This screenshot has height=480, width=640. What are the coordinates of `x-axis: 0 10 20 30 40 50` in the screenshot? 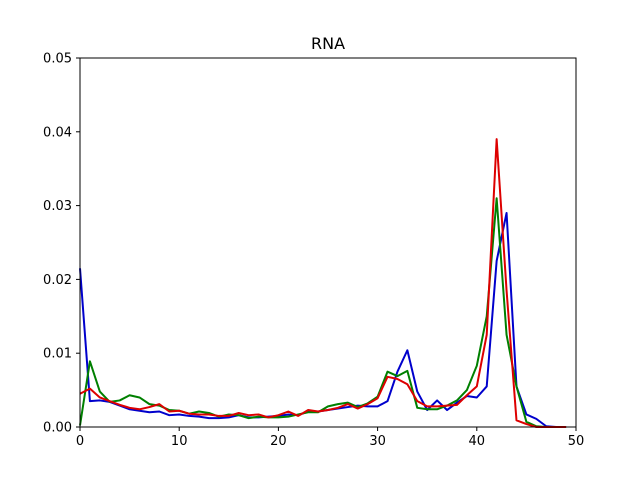 It's located at (330, 438).